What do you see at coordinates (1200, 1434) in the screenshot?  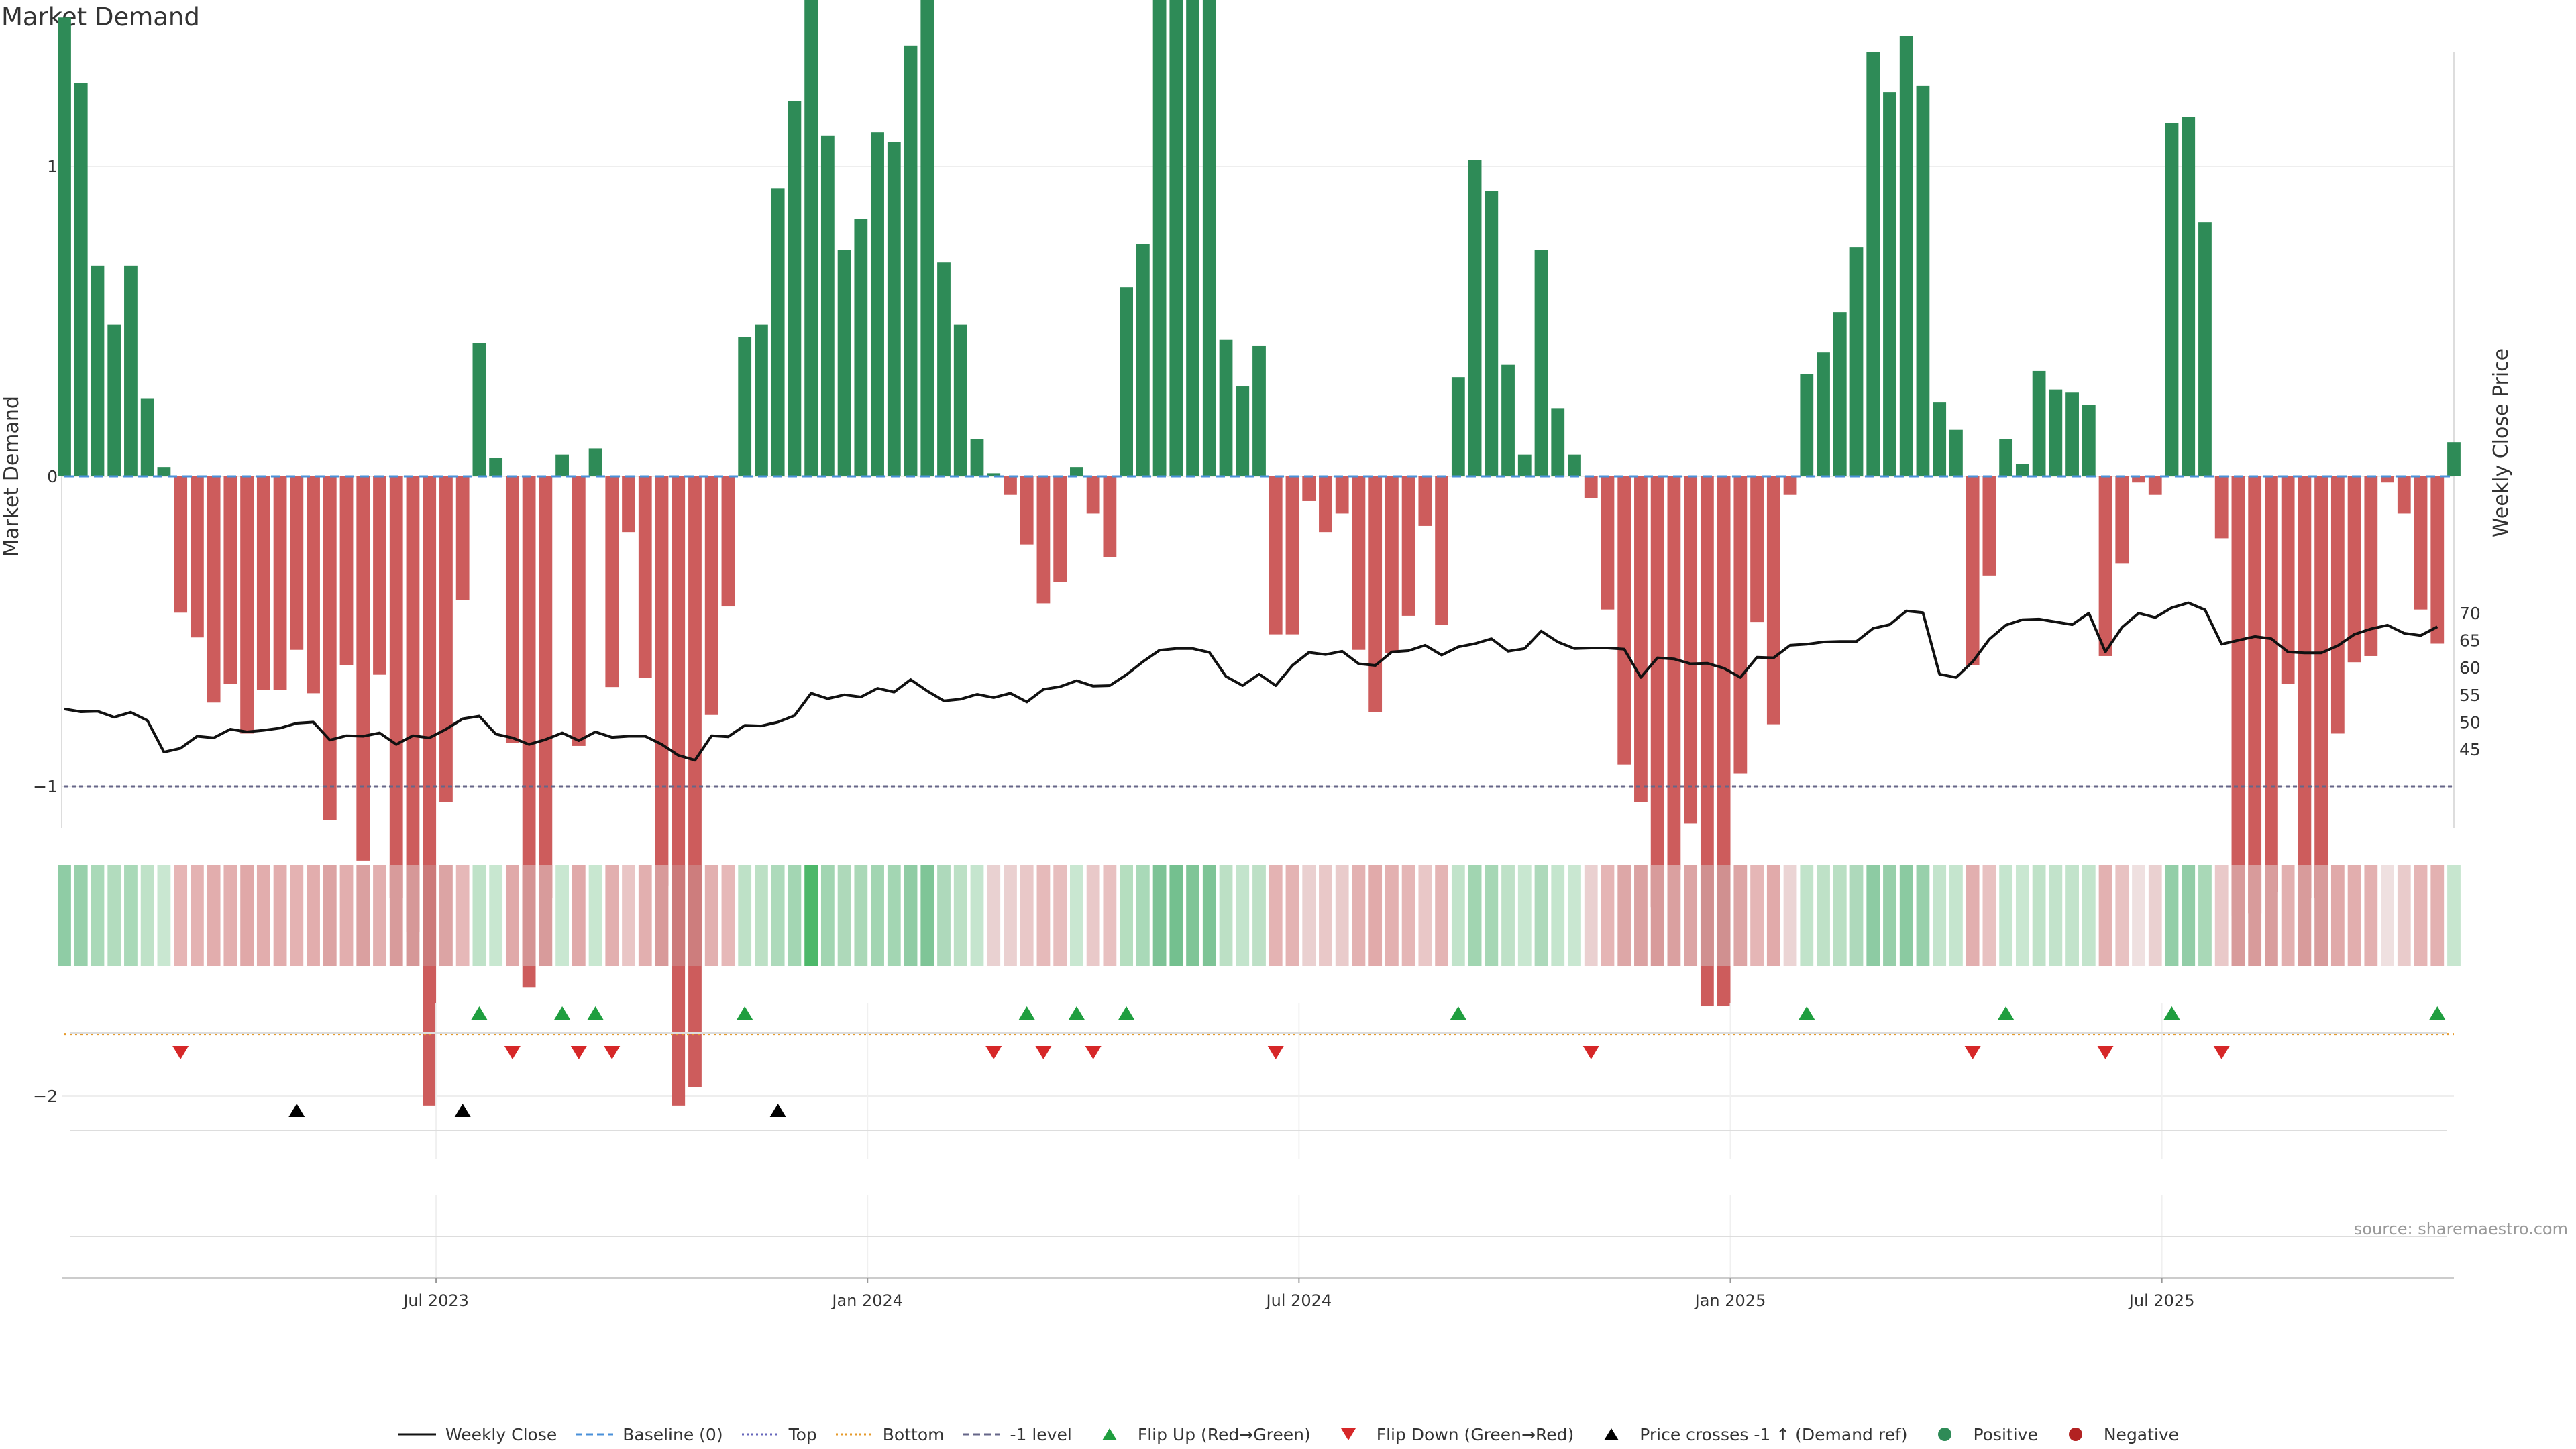 I see `legend-item: Flip Up (Red→Green)` at bounding box center [1200, 1434].